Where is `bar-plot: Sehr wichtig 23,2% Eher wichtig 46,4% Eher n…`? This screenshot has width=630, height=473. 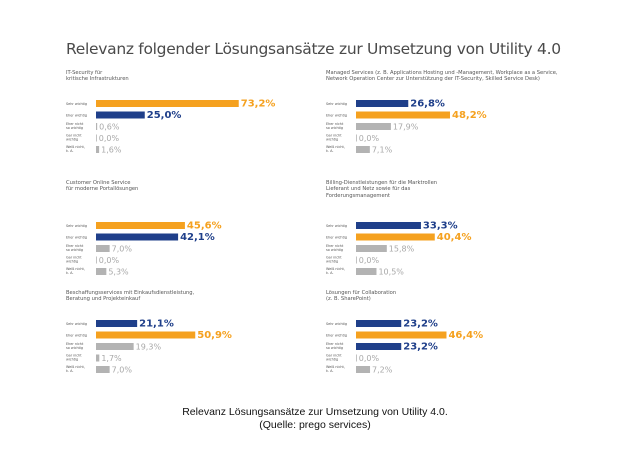
bar-plot: Sehr wichtig 23,2% Eher wichtig 46,4% Eher n… is located at coordinates (404, 347).